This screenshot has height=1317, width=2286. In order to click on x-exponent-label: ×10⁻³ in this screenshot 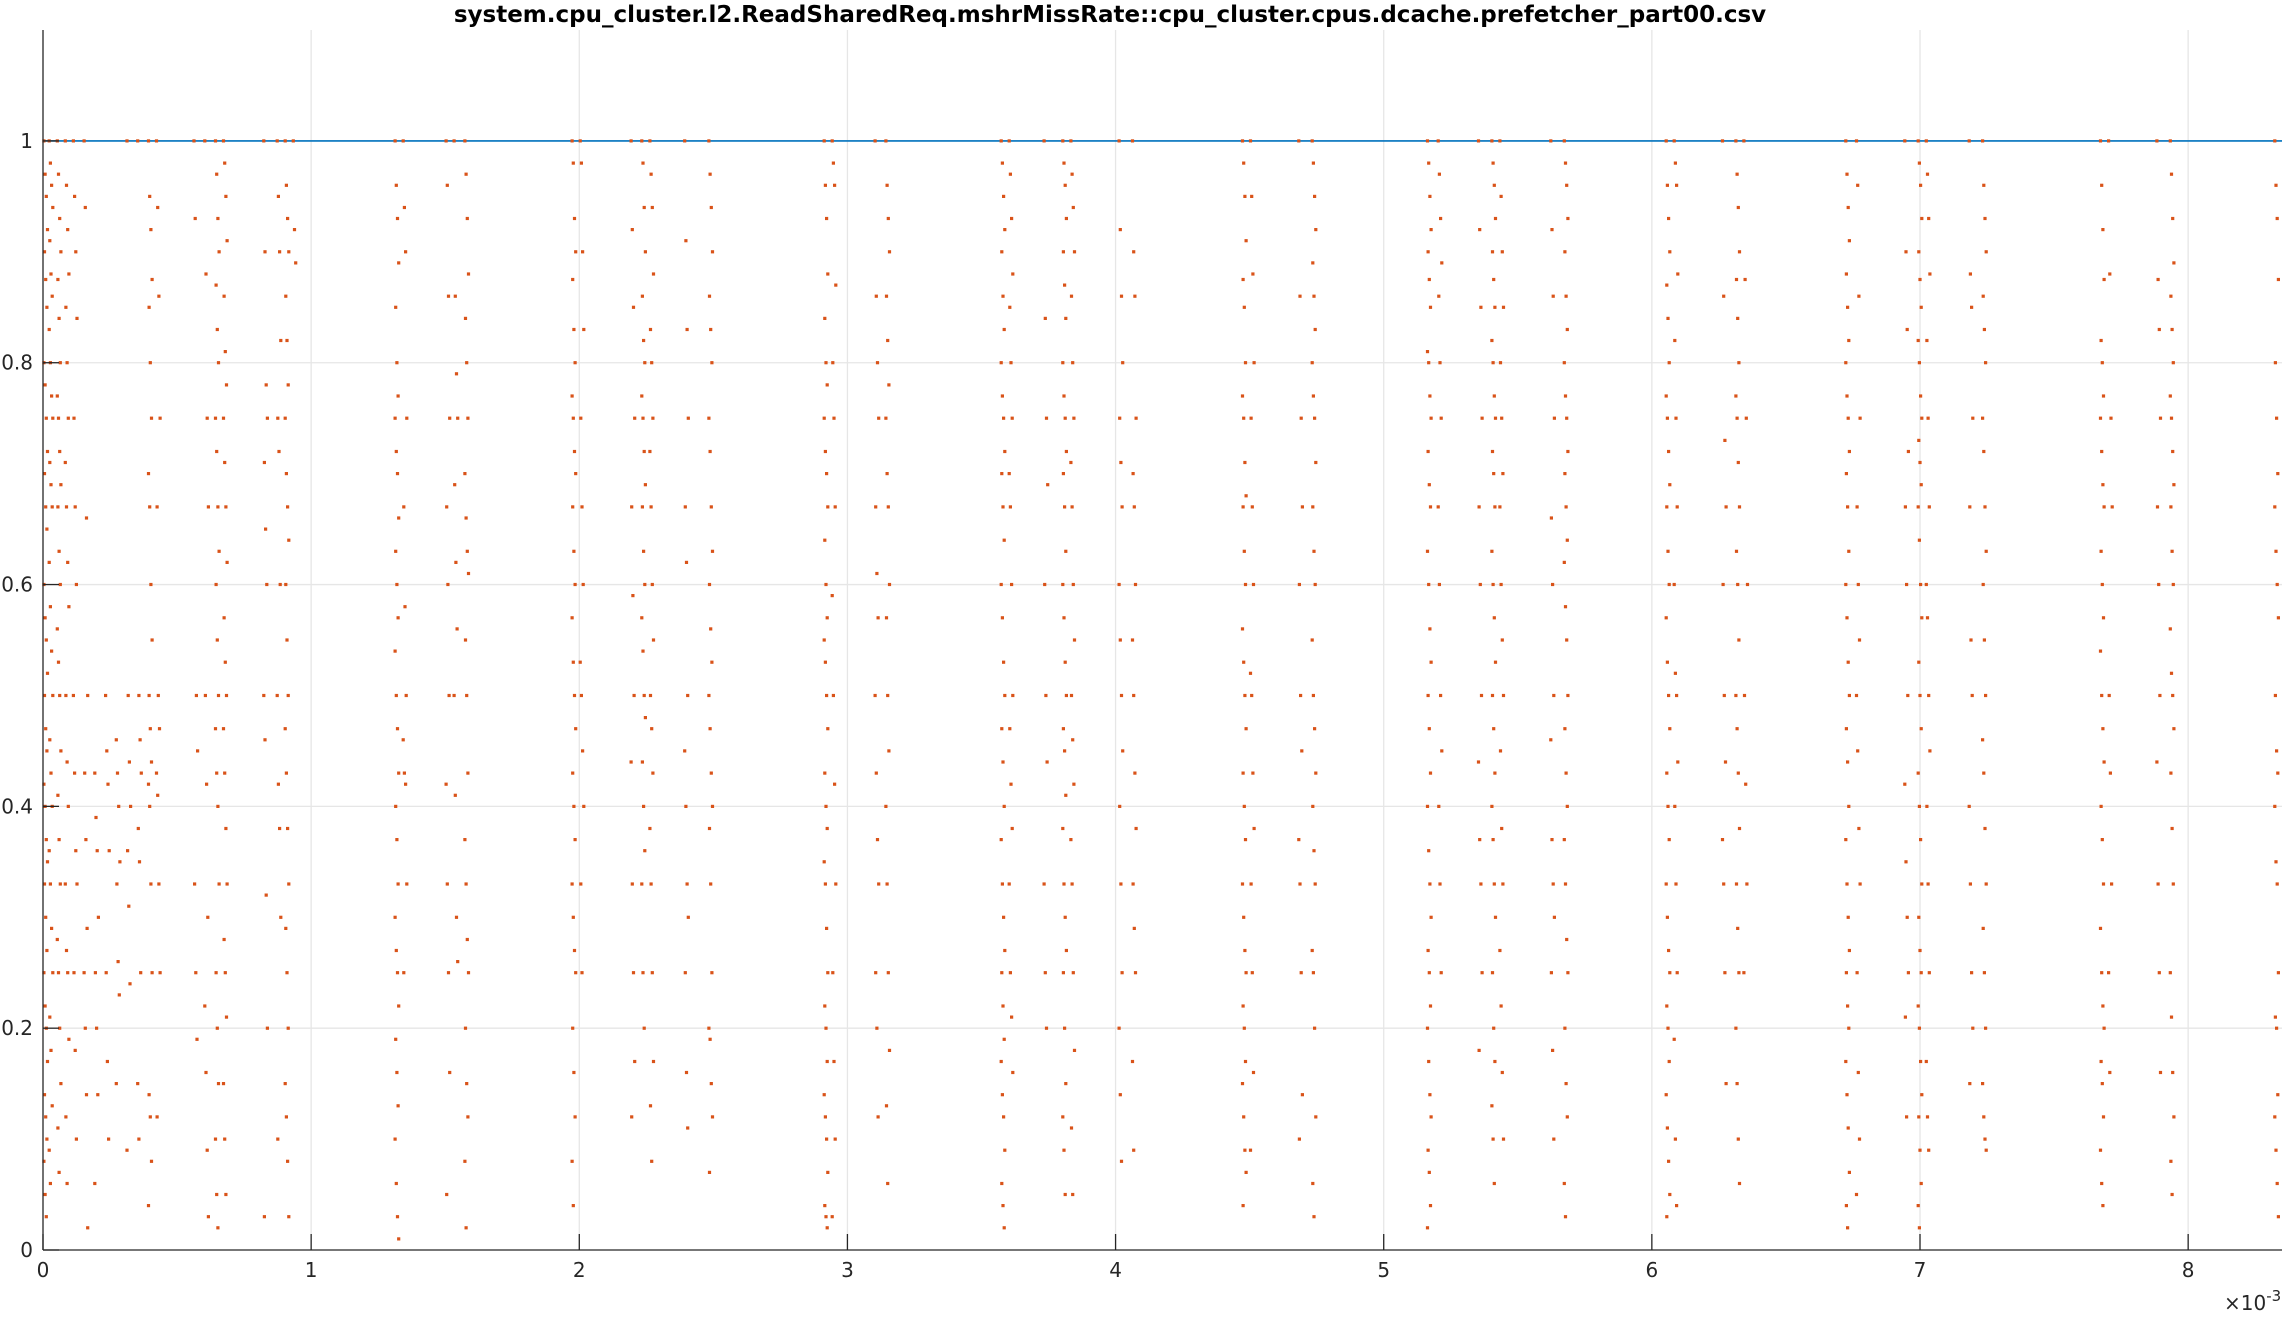, I will do `click(2252, 1301)`.